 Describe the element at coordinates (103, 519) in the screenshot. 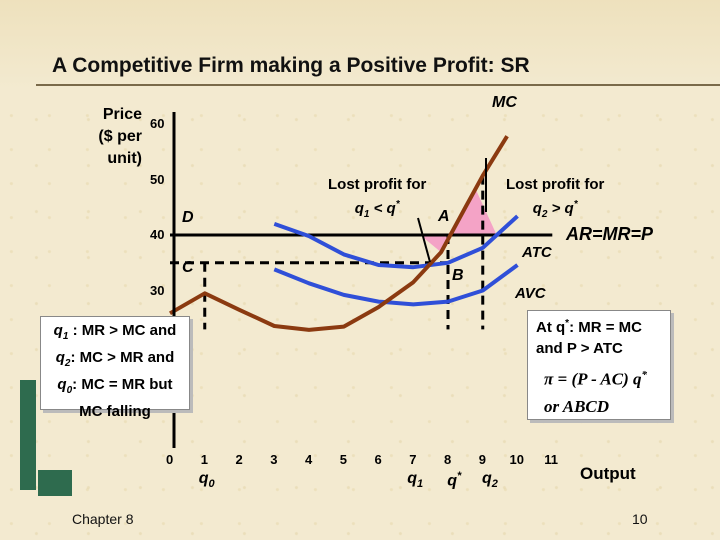

I see `chapter-label: Chapter 8` at that location.